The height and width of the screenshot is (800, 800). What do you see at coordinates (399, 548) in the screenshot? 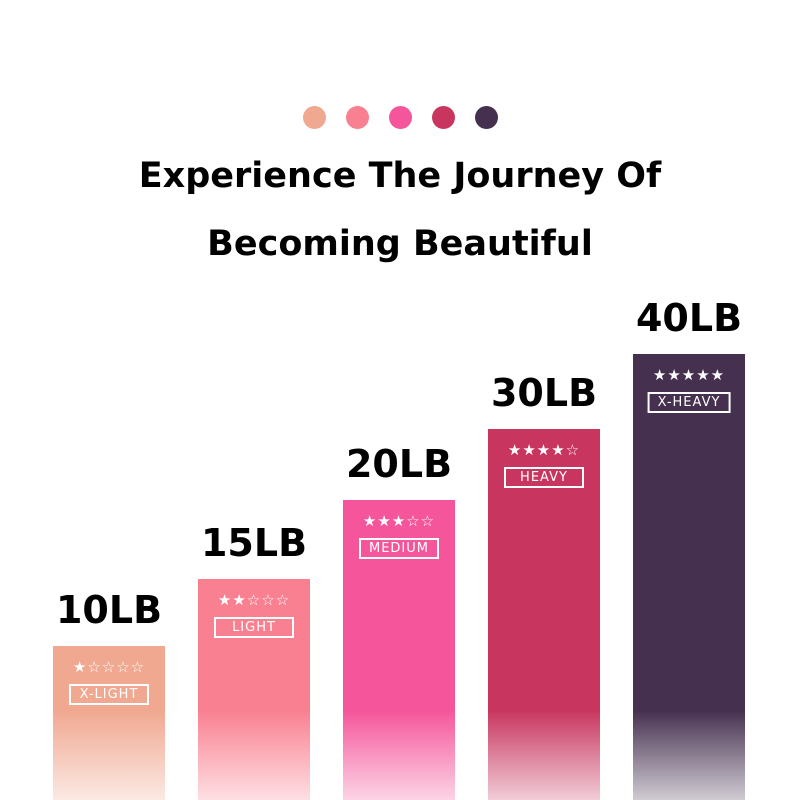
I see `level-badge: MEDIUM` at bounding box center [399, 548].